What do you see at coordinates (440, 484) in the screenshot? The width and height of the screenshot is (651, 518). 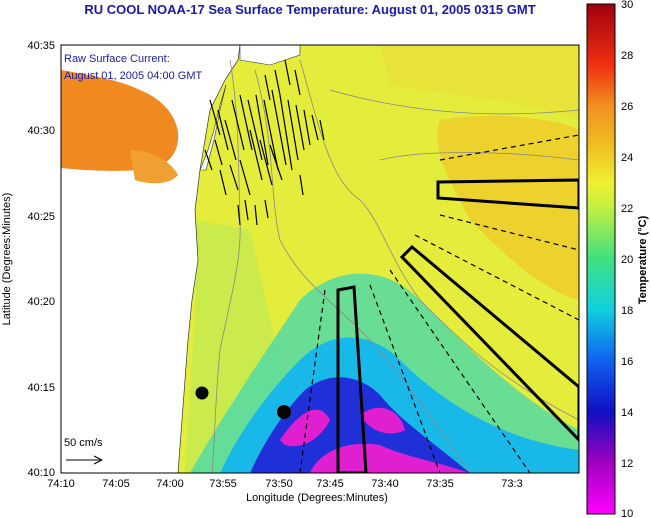 I see `x-tick-label: 73:35` at bounding box center [440, 484].